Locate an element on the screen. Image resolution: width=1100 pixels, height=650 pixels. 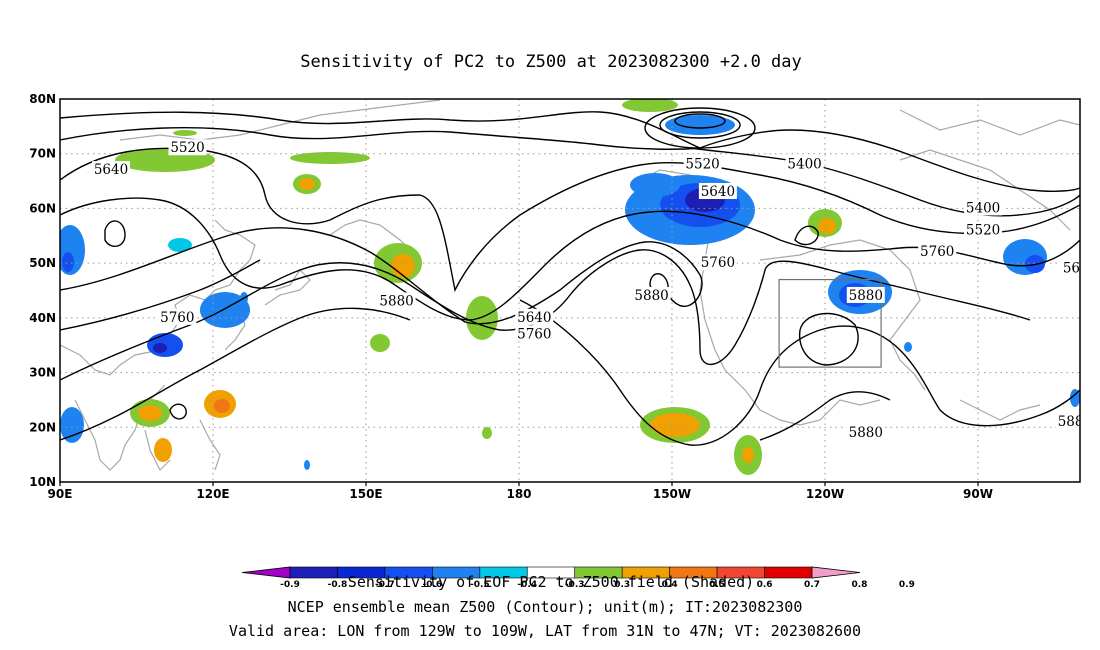
y-tick-label: 60N is located at coordinates (42, 208).